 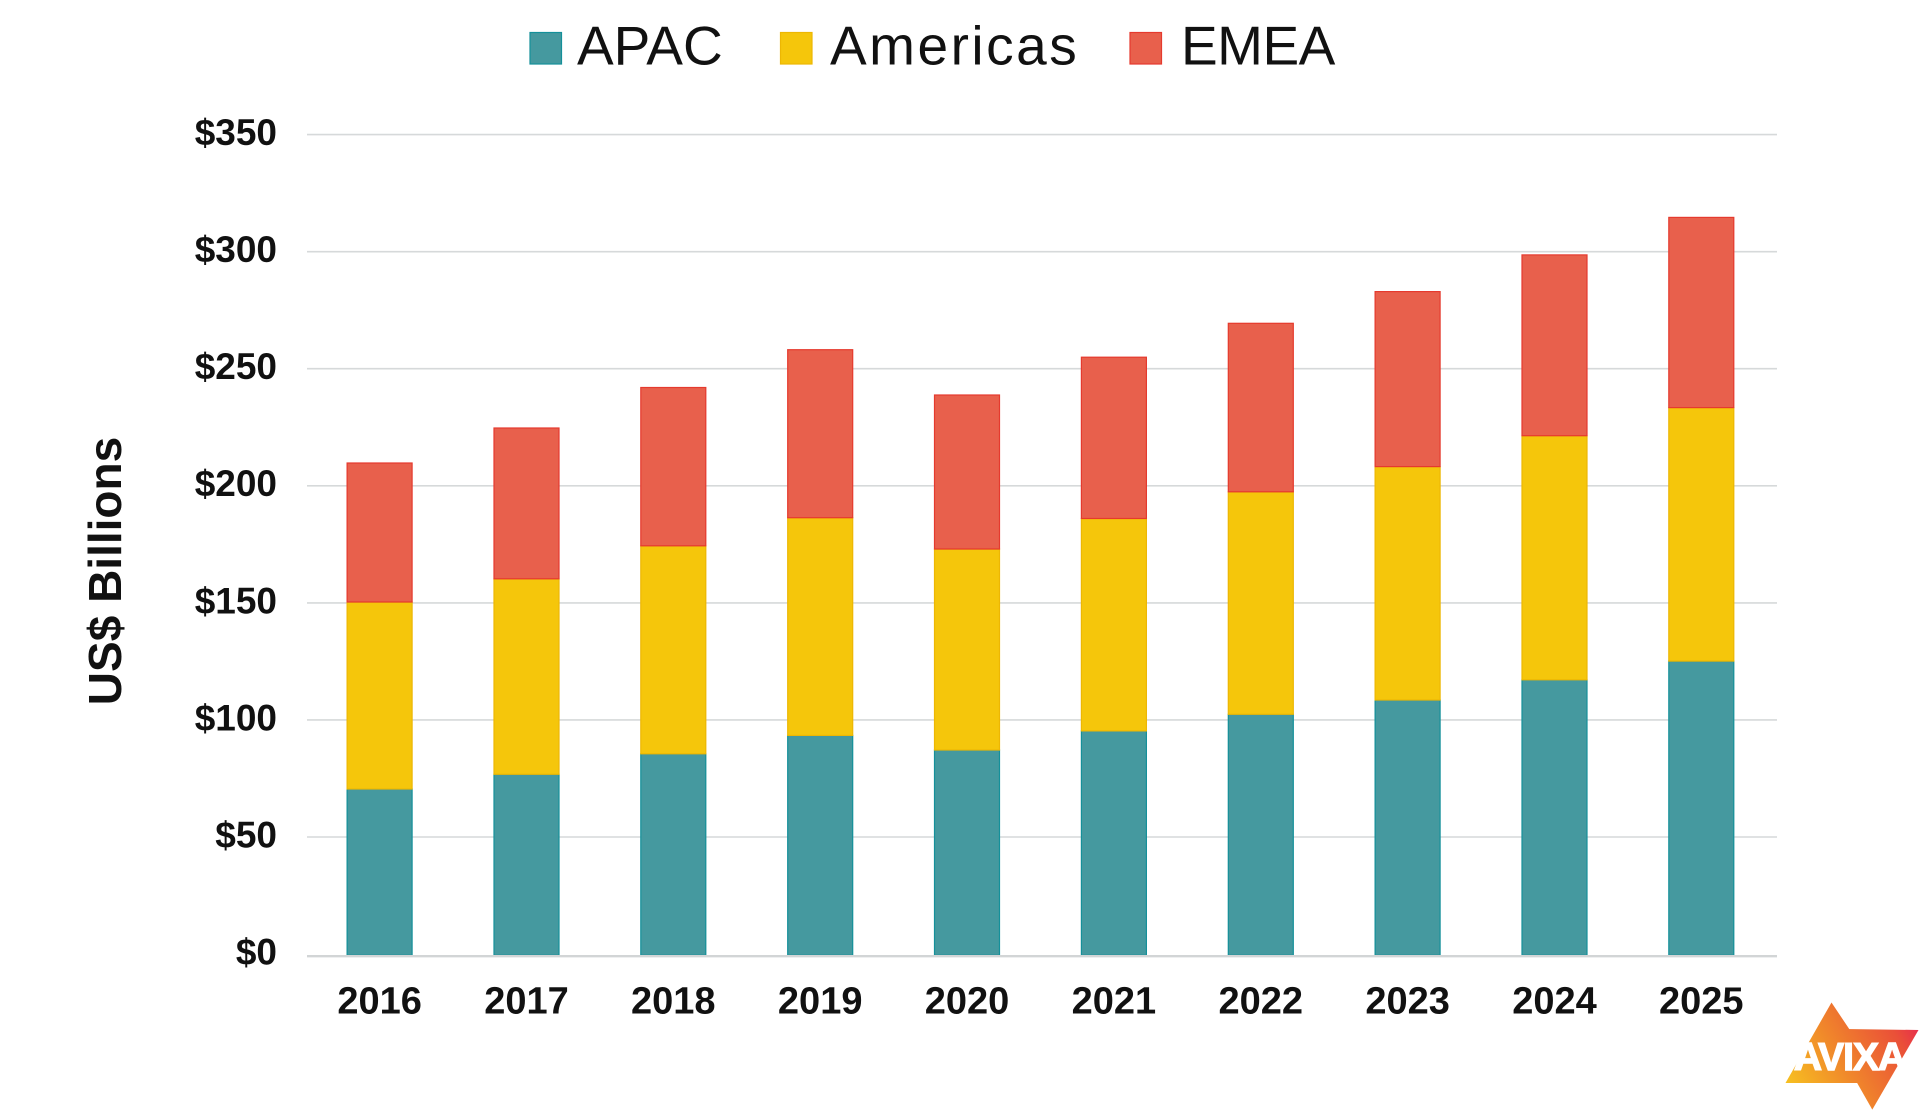 I want to click on svg-text: 2019, so click(x=820, y=1002).